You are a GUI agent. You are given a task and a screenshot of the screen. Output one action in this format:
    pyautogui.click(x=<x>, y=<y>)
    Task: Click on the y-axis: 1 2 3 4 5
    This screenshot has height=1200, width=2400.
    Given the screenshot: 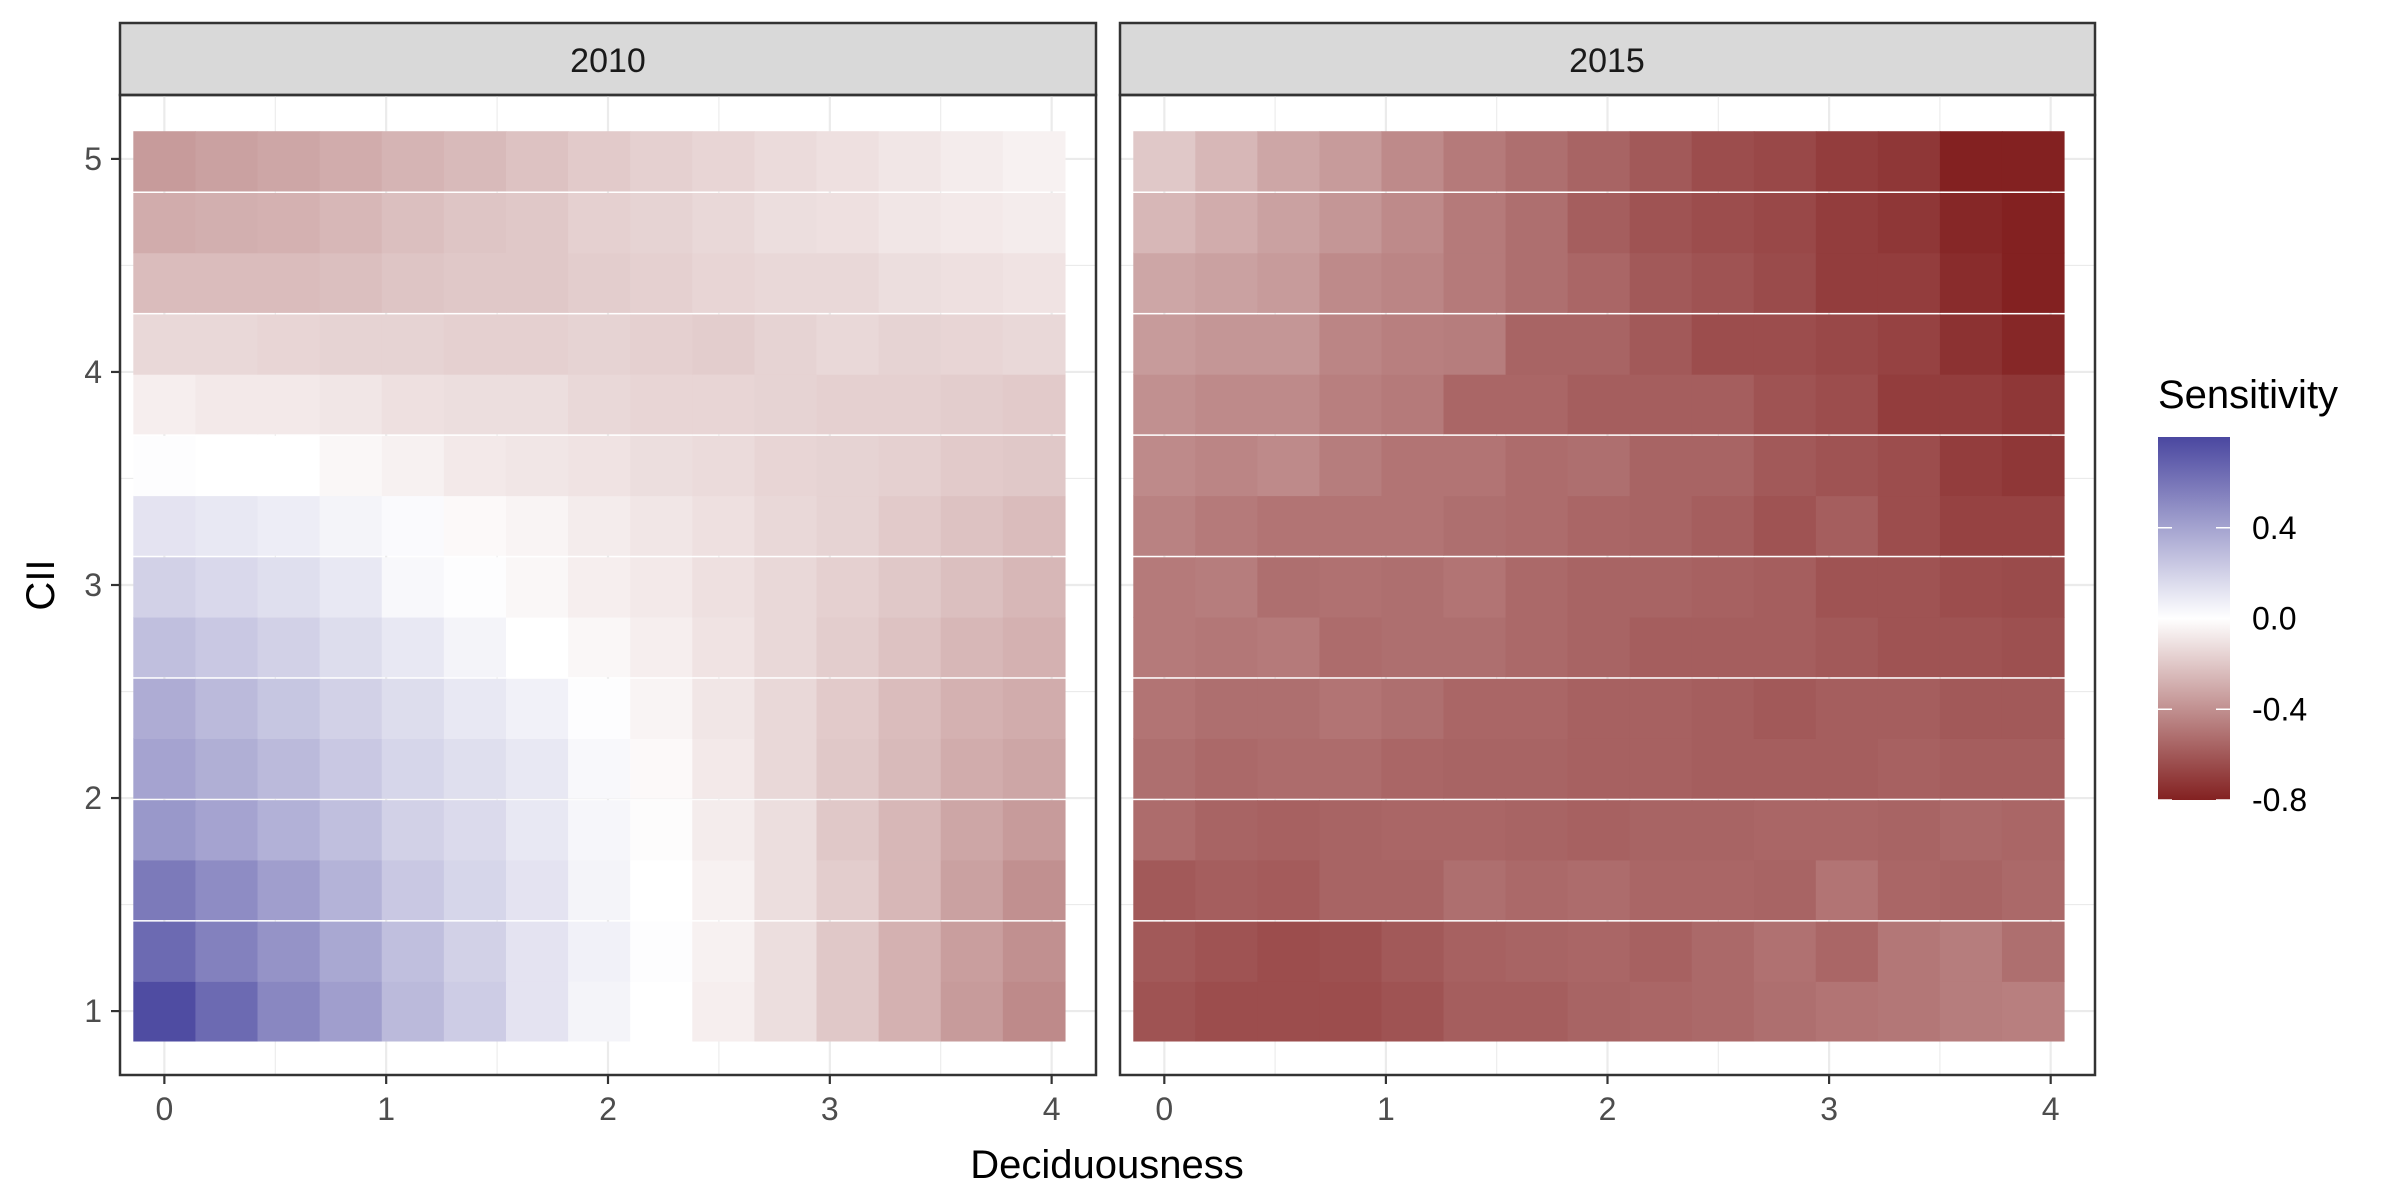 What is the action you would take?
    pyautogui.click(x=102, y=585)
    